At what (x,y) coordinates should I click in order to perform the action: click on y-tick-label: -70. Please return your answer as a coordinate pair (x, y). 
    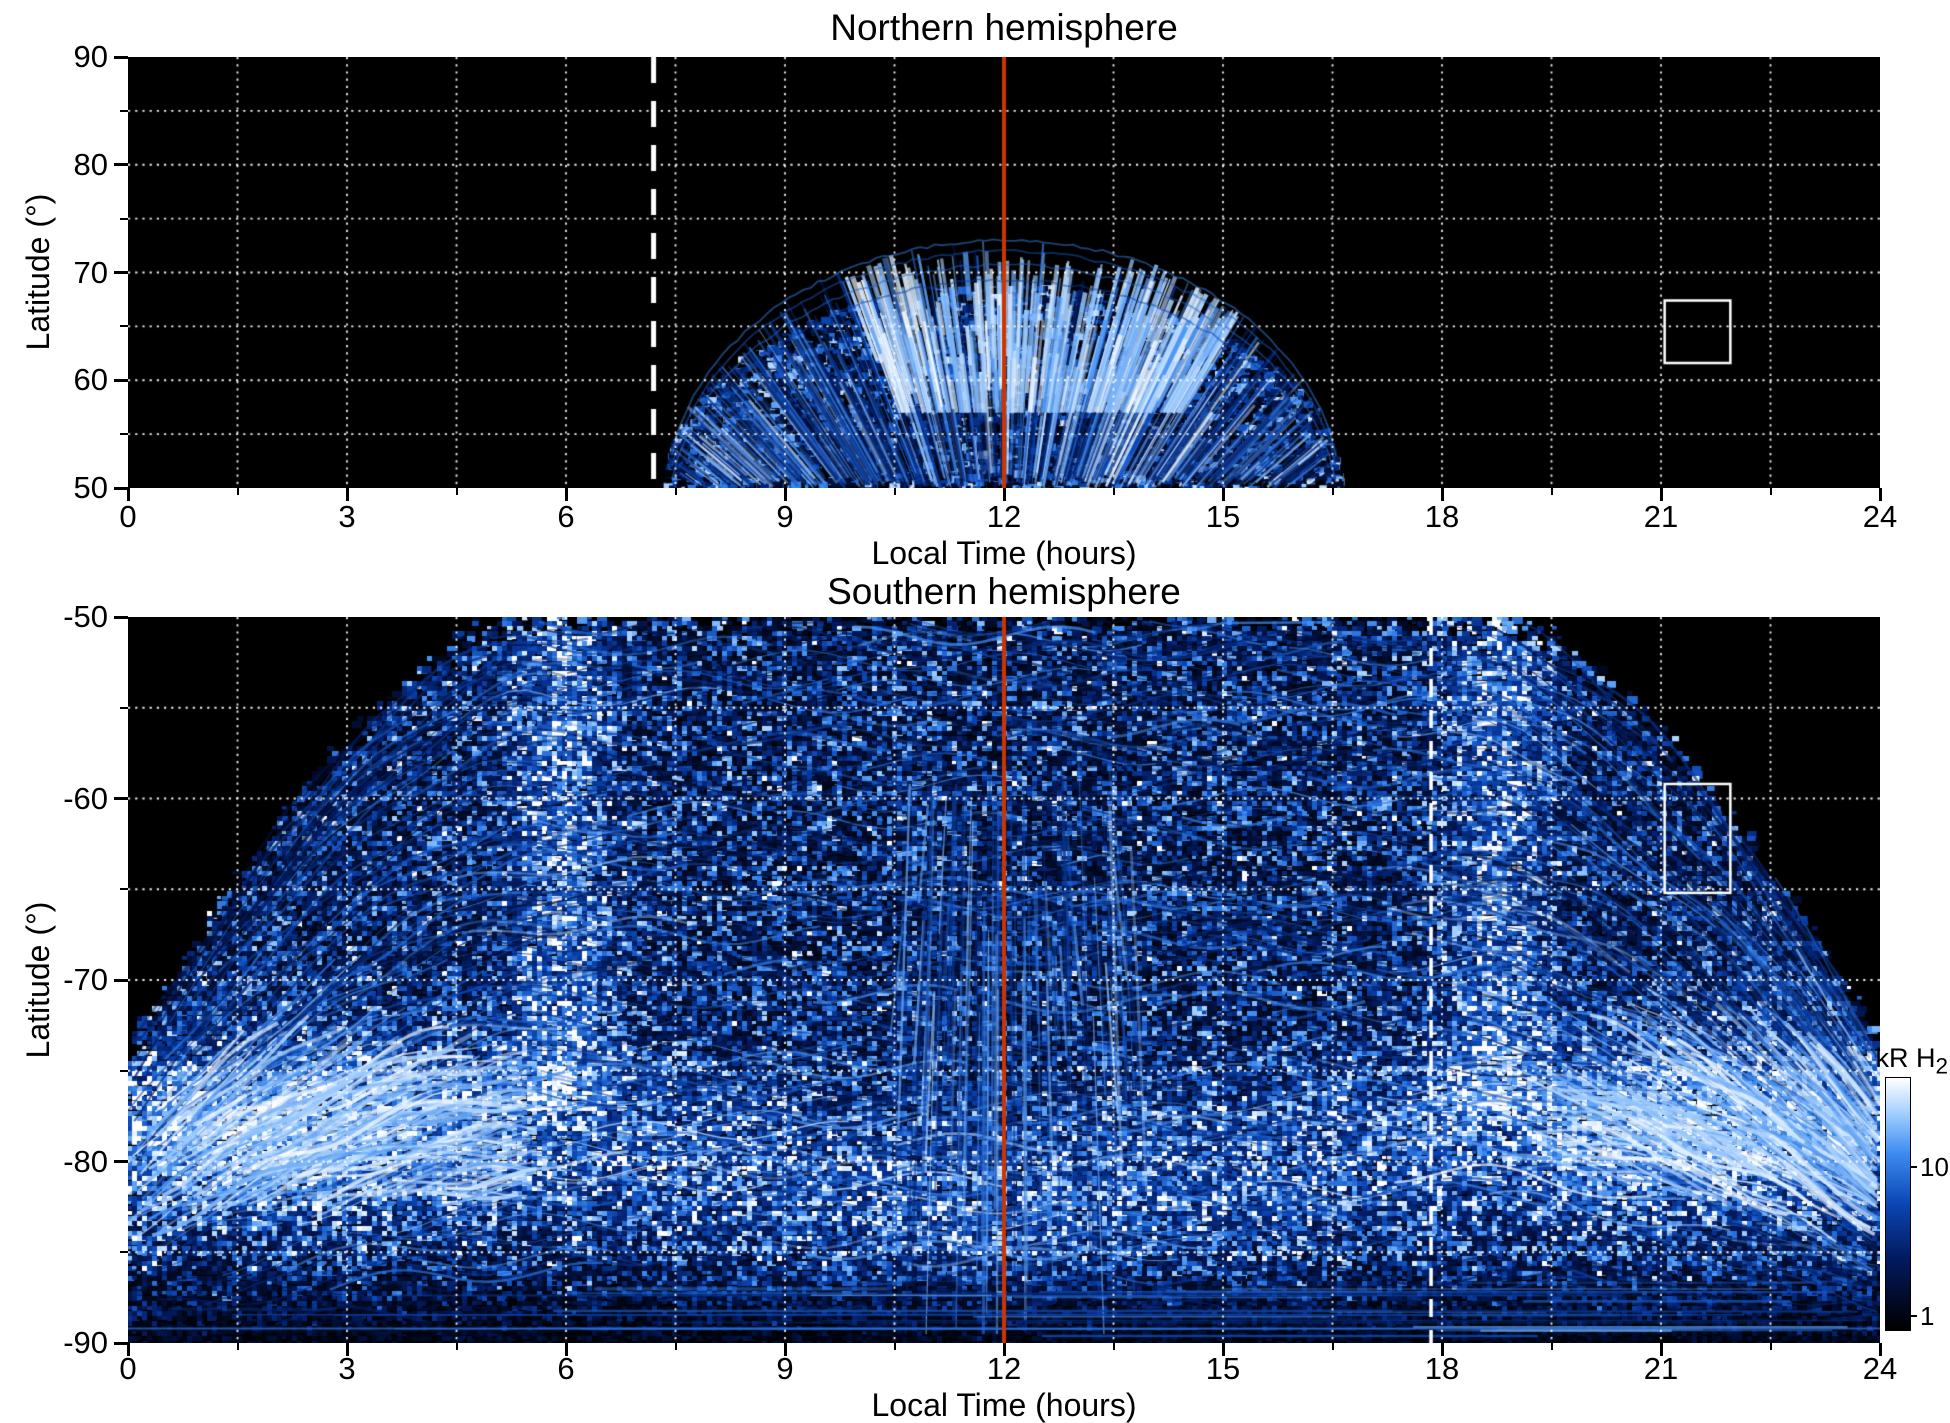
    Looking at the image, I should click on (85, 979).